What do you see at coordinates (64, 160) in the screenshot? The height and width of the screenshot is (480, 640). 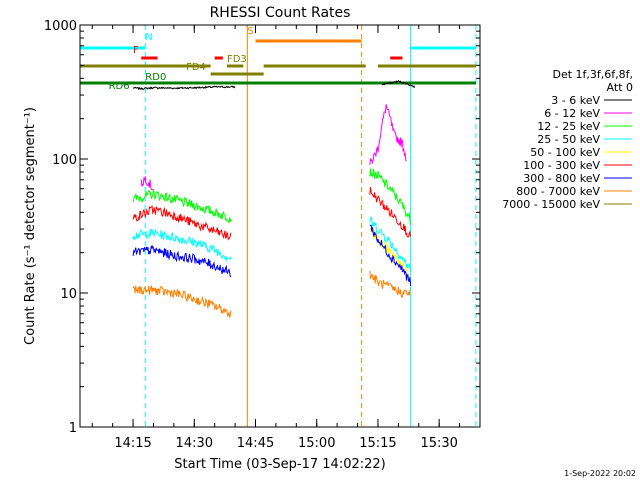 I see `y-tick-label-2: 100` at bounding box center [64, 160].